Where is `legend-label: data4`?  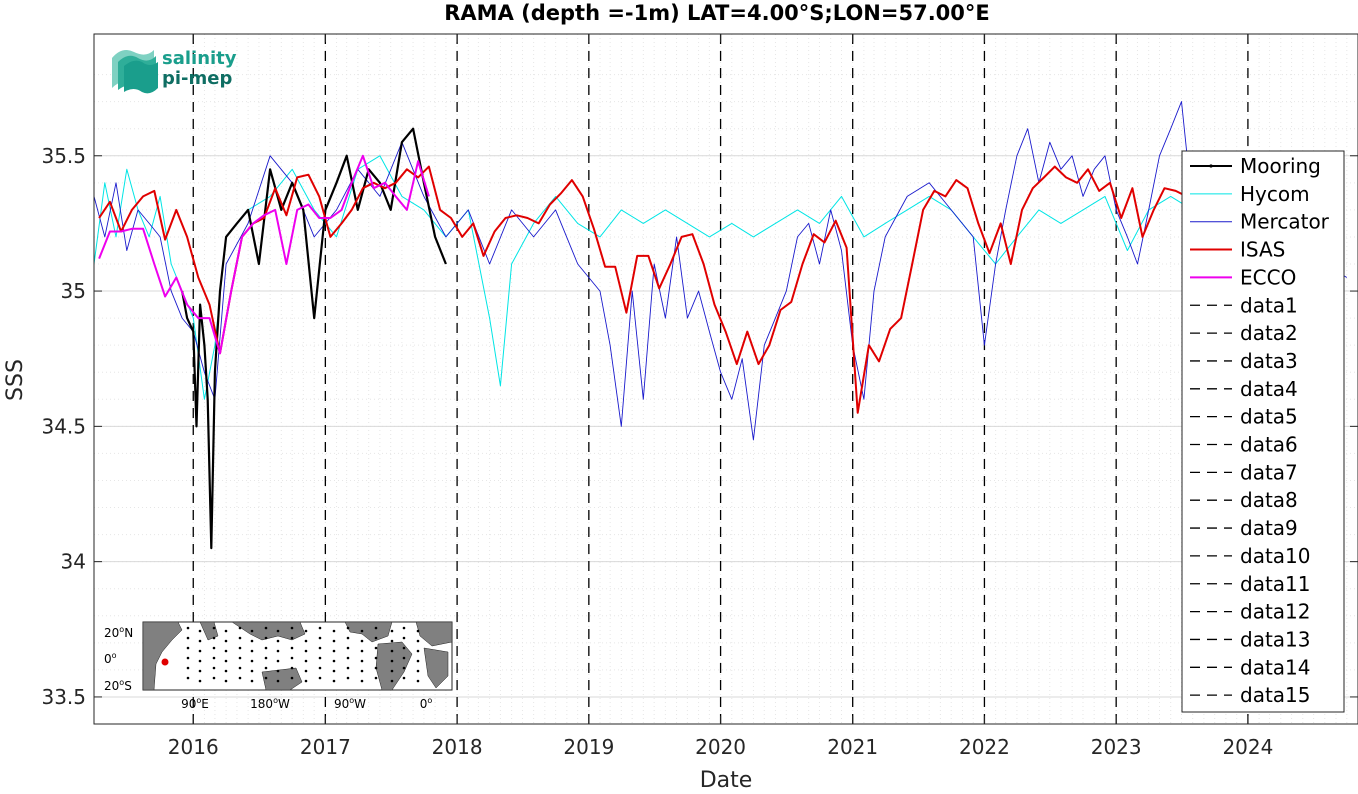
legend-label: data4 is located at coordinates (1269, 389).